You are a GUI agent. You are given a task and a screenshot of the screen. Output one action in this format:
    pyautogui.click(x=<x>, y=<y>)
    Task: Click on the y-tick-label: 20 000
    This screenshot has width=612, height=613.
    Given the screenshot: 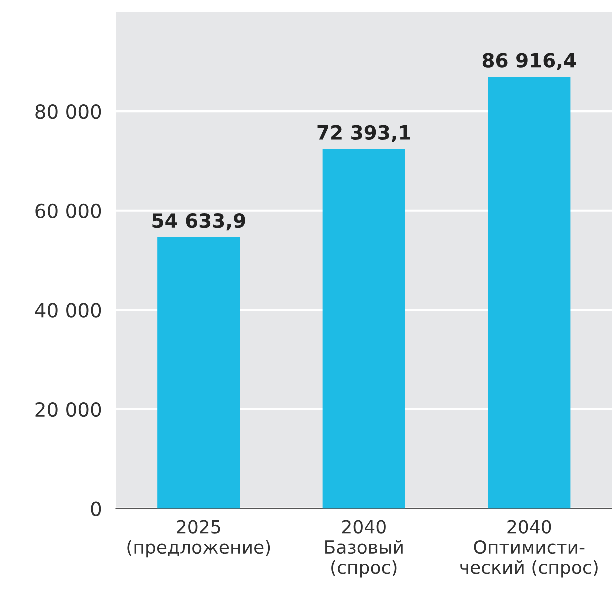 What is the action you would take?
    pyautogui.click(x=69, y=410)
    